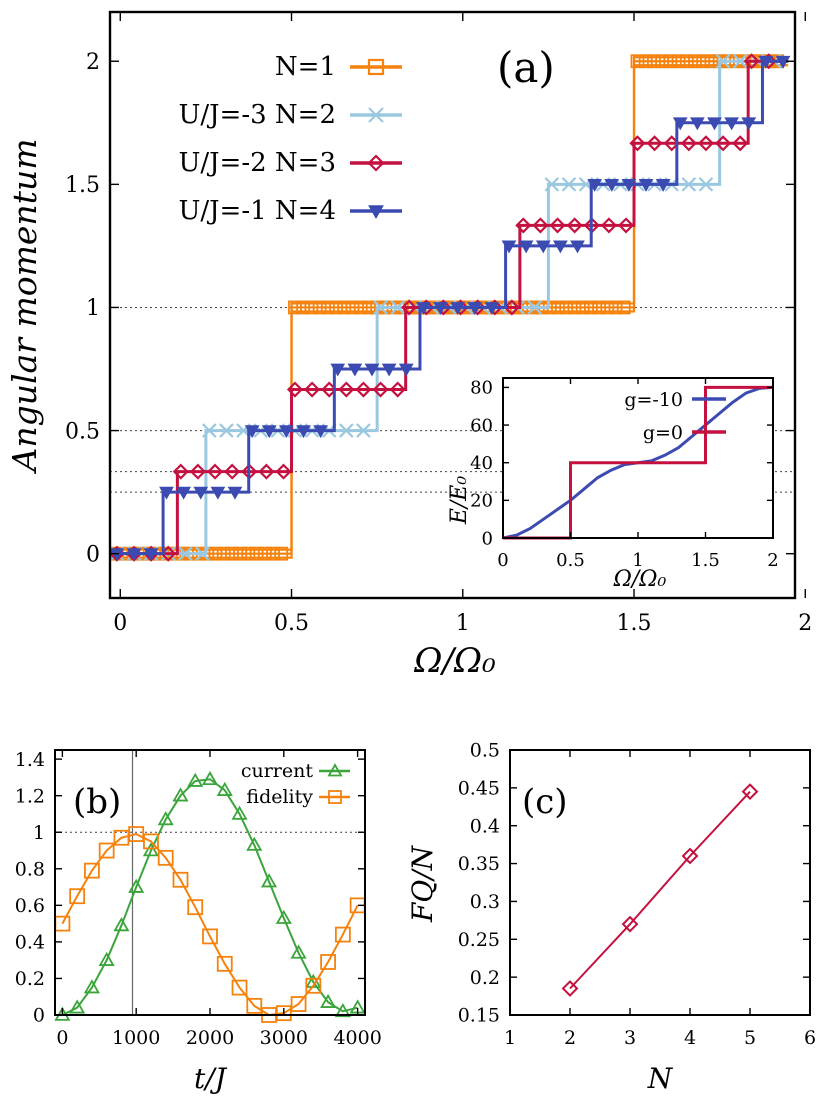 This screenshot has height=1103, width=831. Describe the element at coordinates (653, 400) in the screenshot. I see `inset-legend-label-g10: g=-10` at that location.